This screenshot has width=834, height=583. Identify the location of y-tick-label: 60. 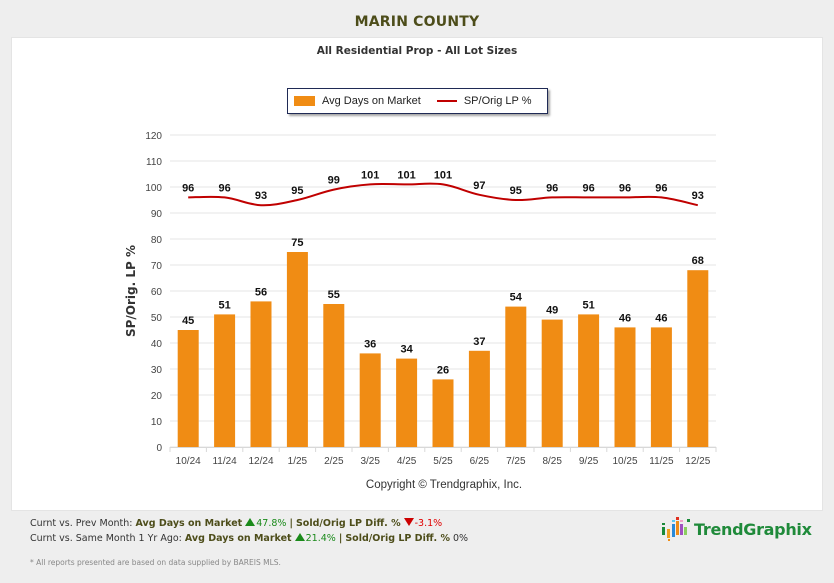
(157, 292).